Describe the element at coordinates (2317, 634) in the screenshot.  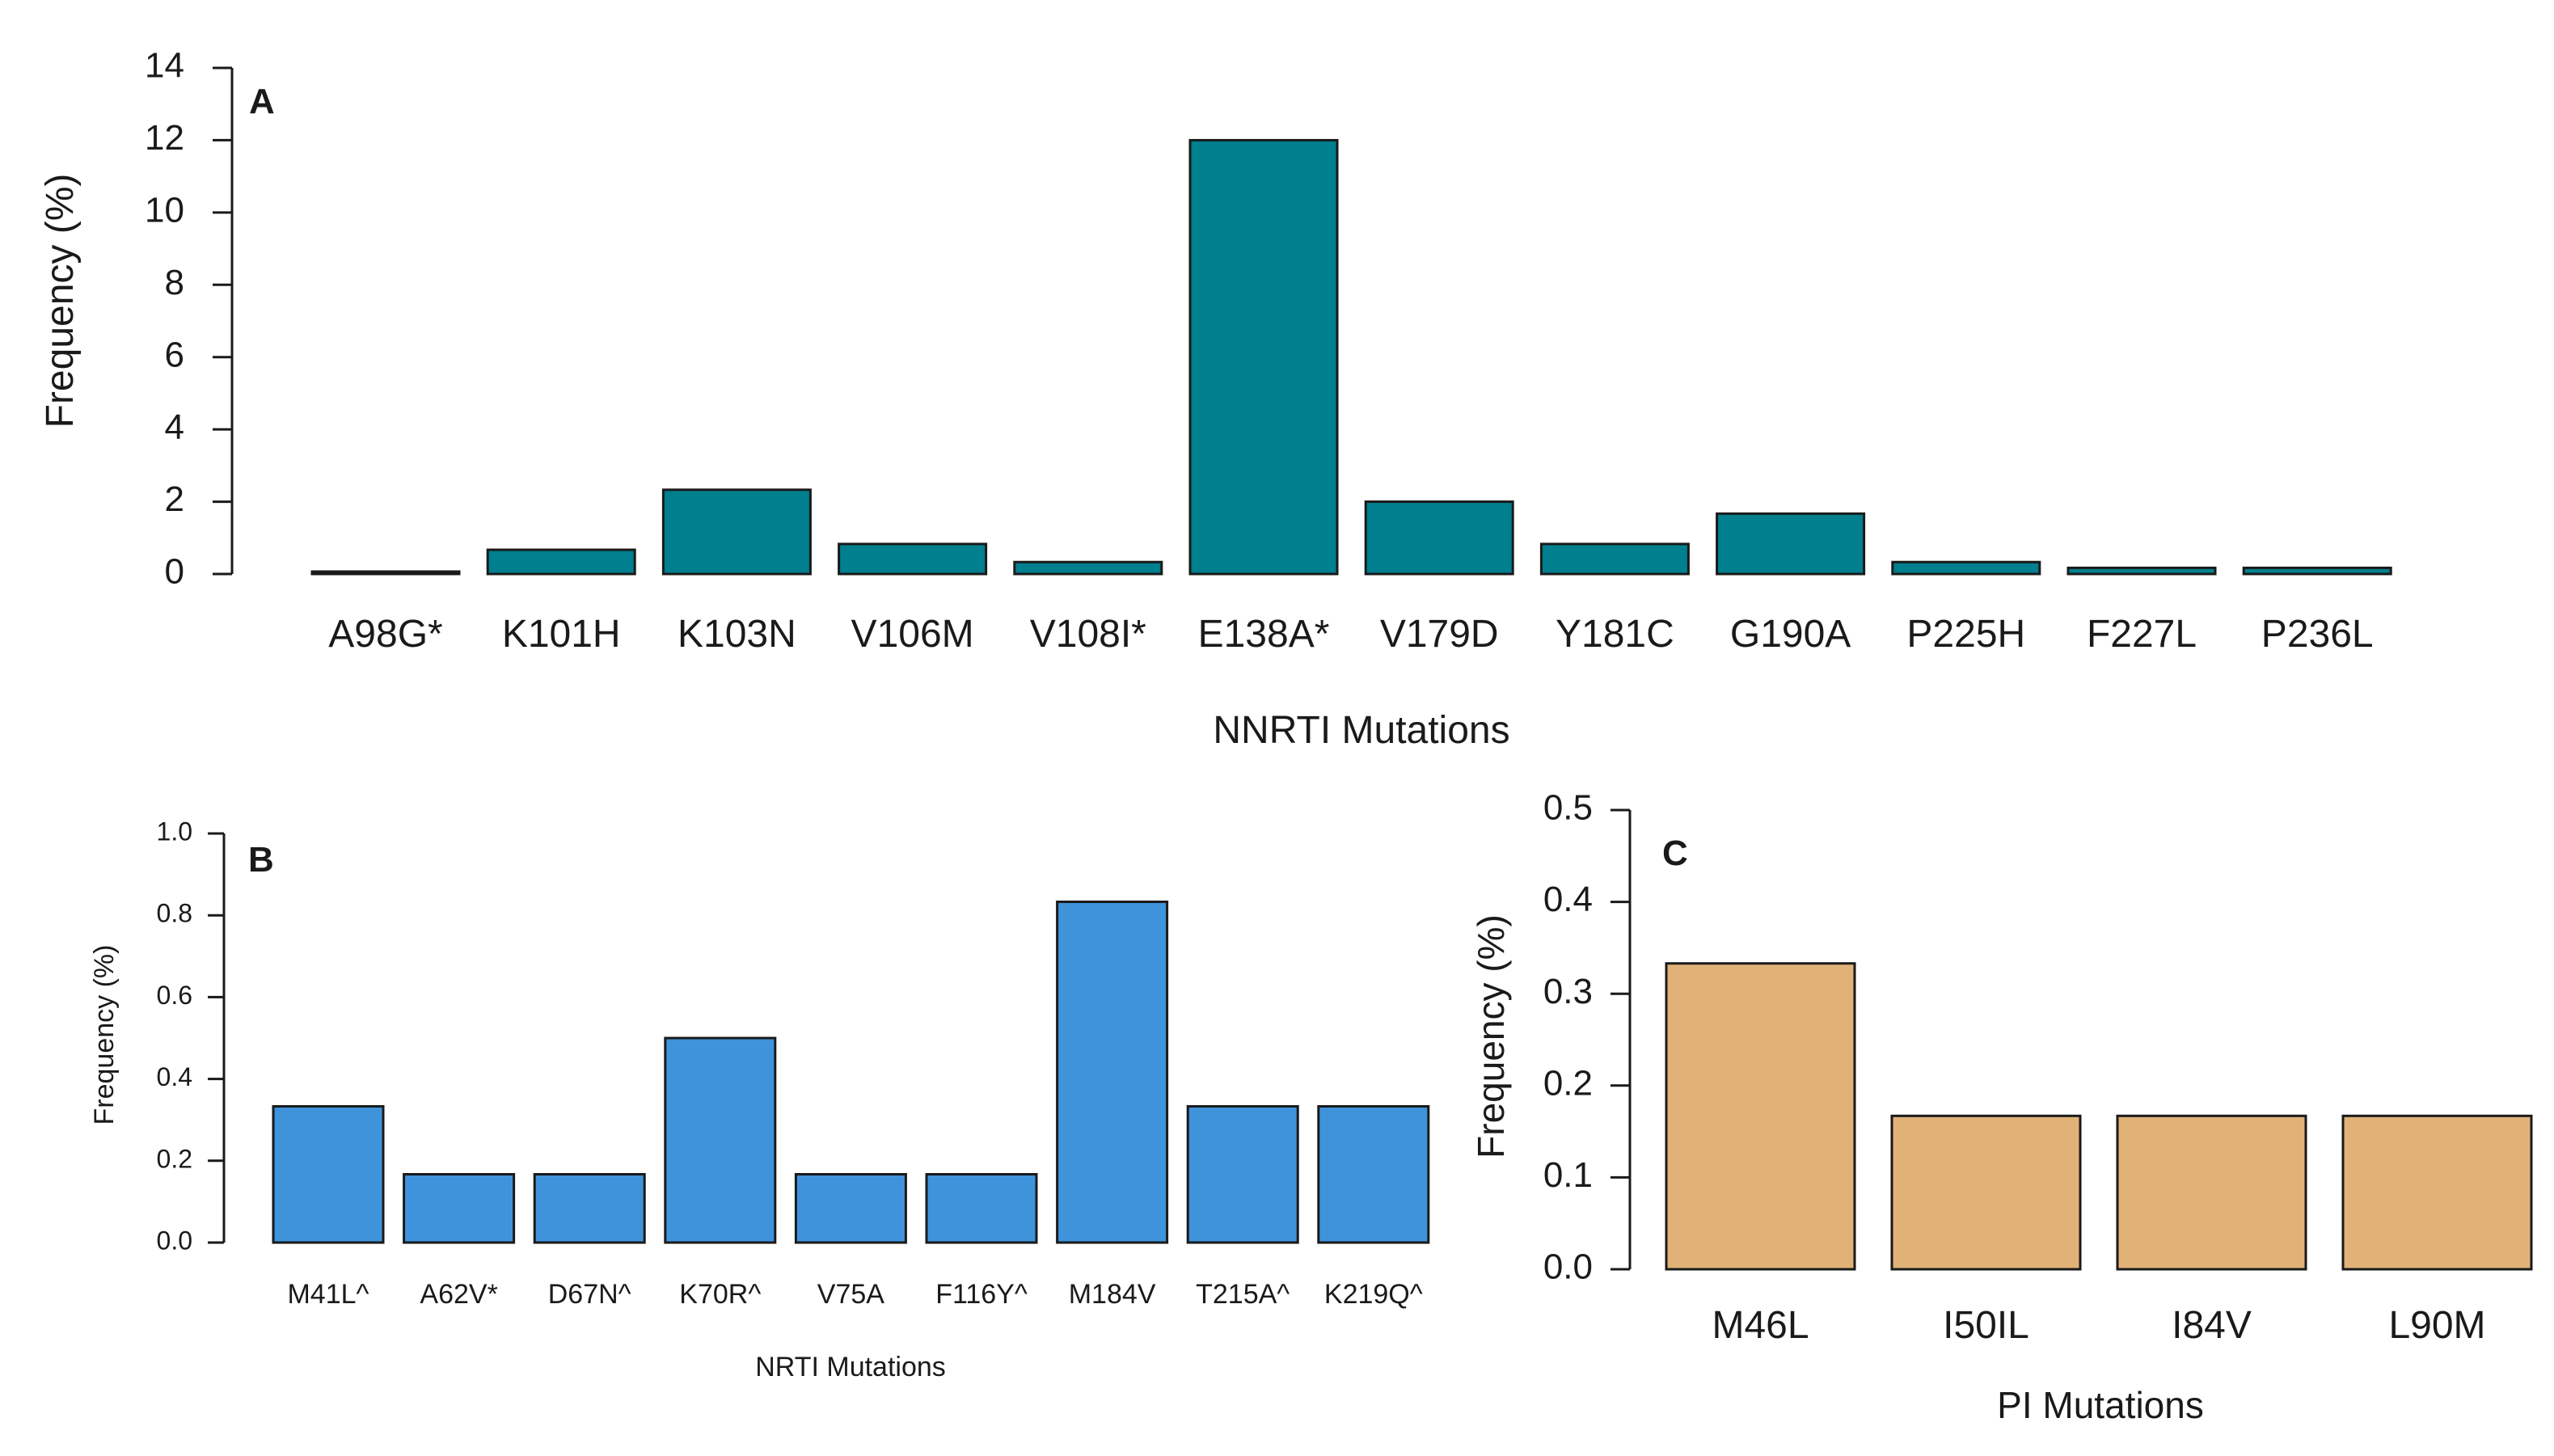
I see `panel-a-category-label: P236L` at that location.